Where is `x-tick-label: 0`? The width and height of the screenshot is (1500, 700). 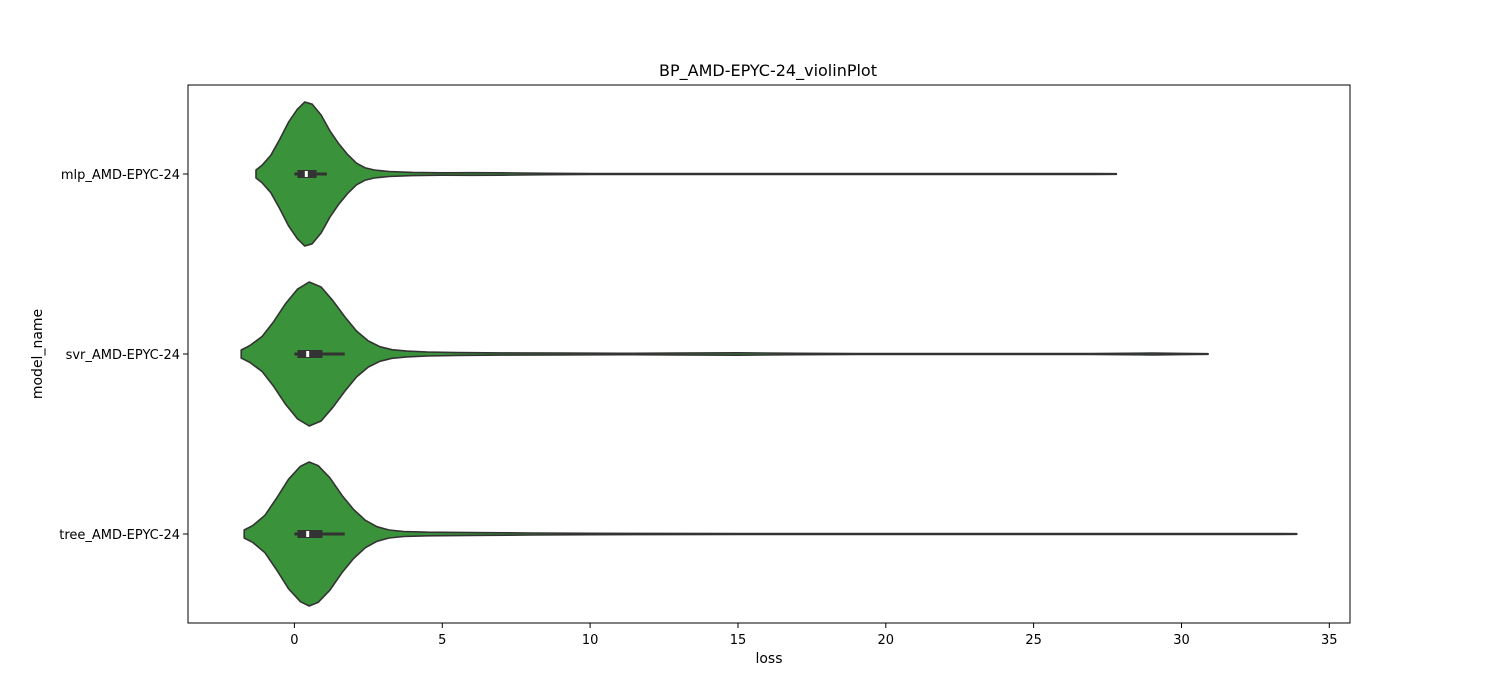
x-tick-label: 0 is located at coordinates (294, 640).